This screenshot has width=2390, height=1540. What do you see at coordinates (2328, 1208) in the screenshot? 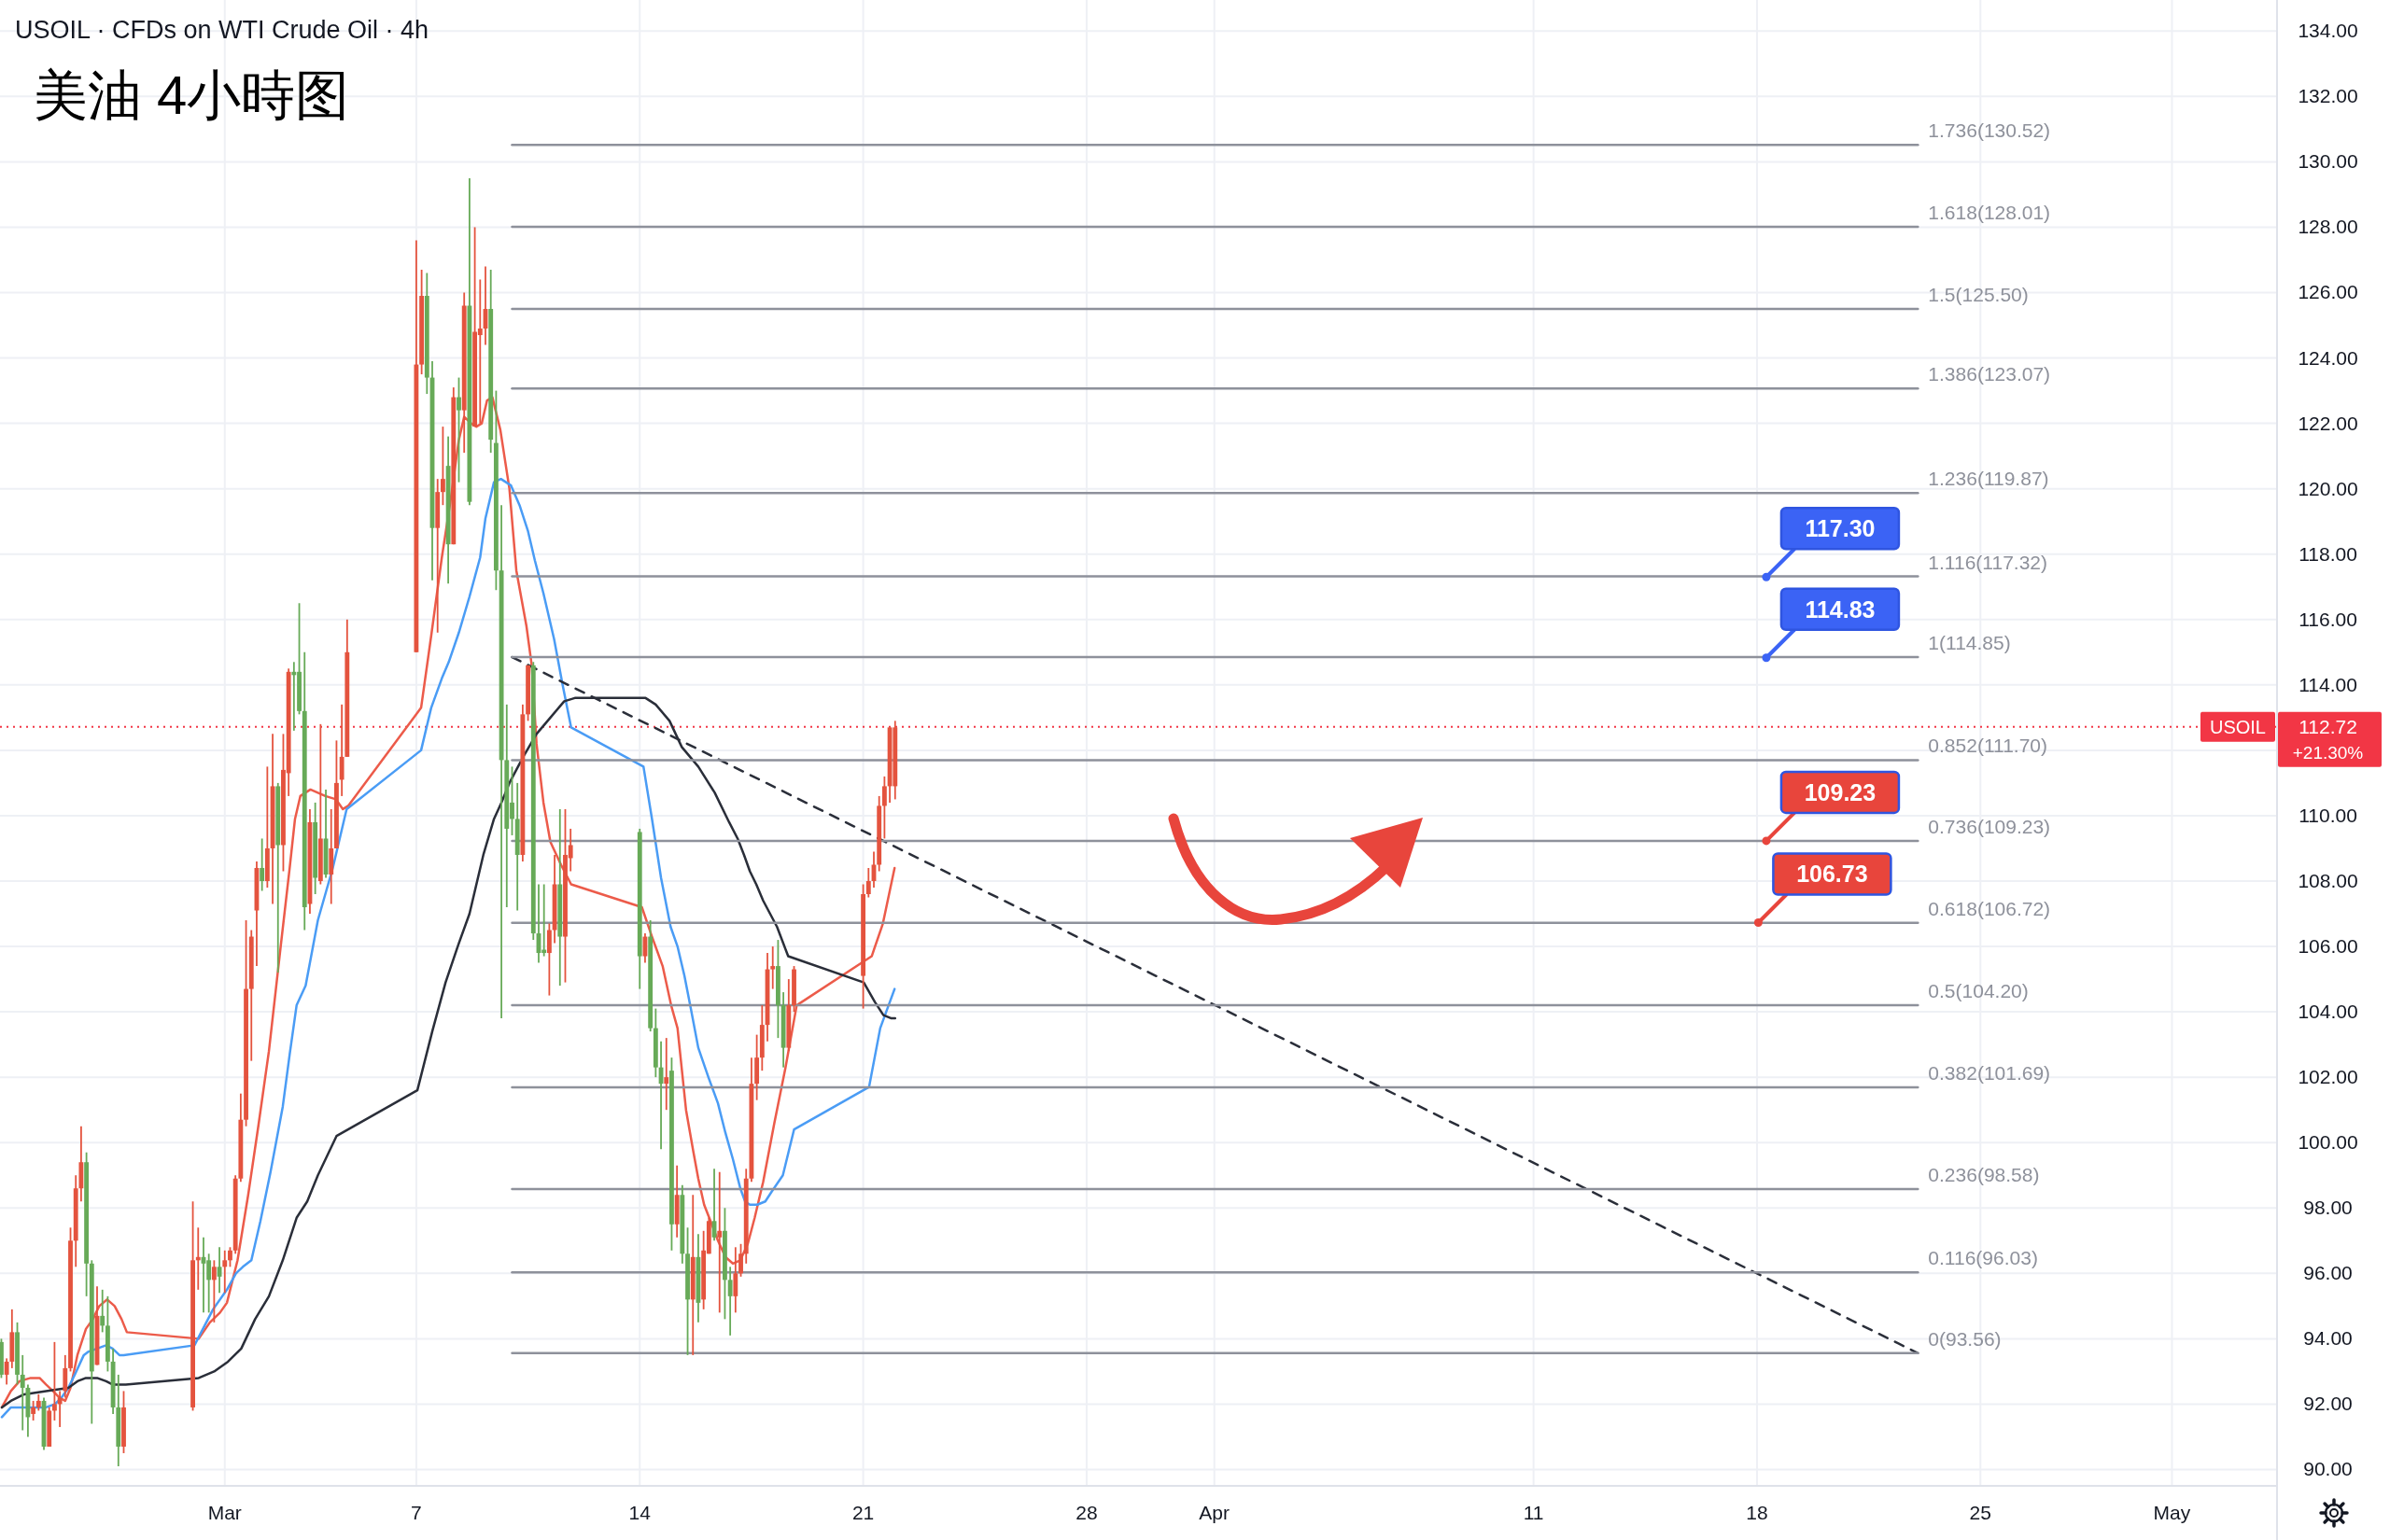
I see `y-tick-label: 98.00` at bounding box center [2328, 1208].